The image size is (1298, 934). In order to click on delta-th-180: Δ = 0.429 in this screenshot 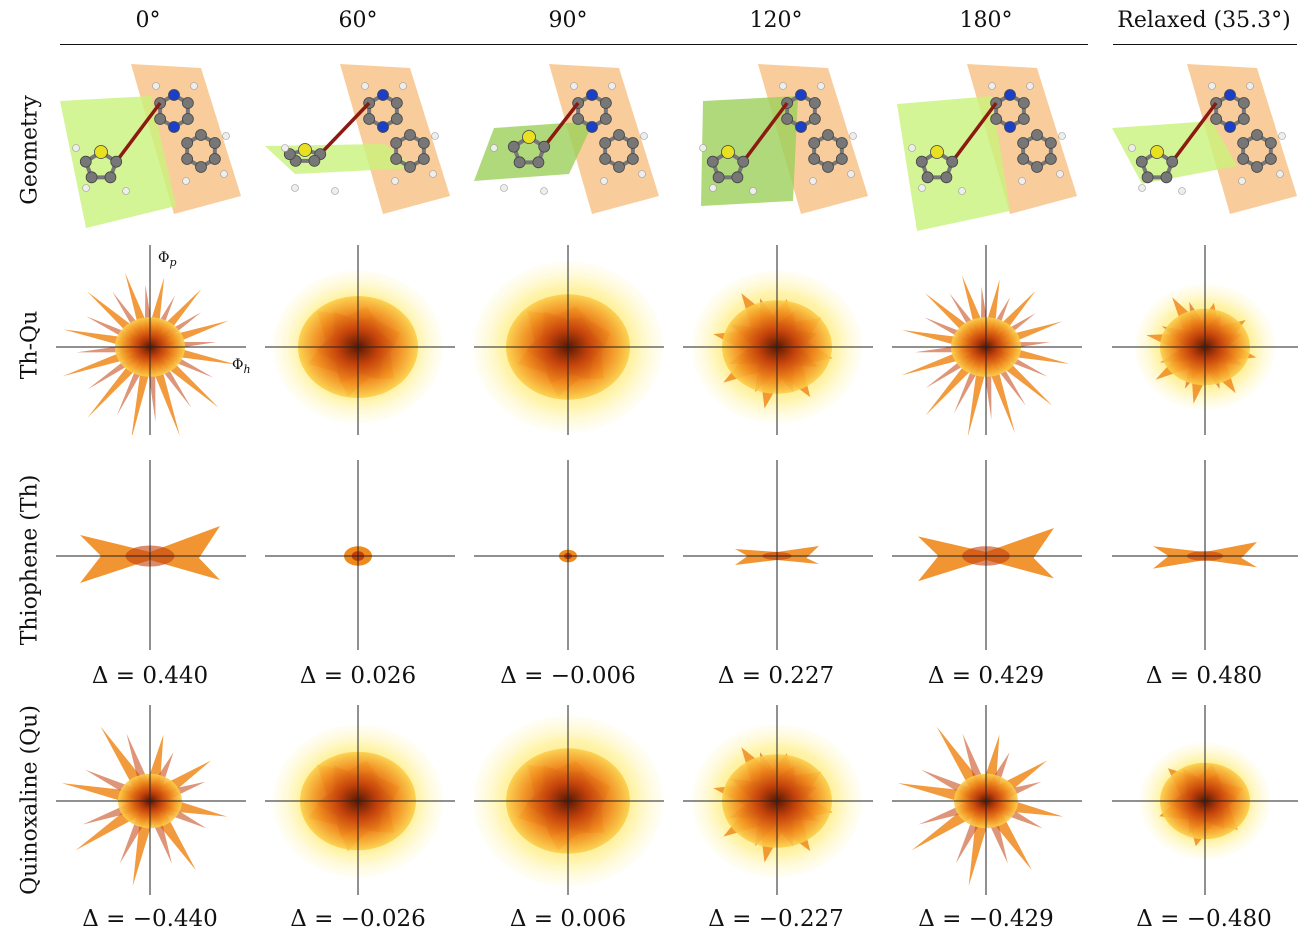, I will do `click(986, 676)`.